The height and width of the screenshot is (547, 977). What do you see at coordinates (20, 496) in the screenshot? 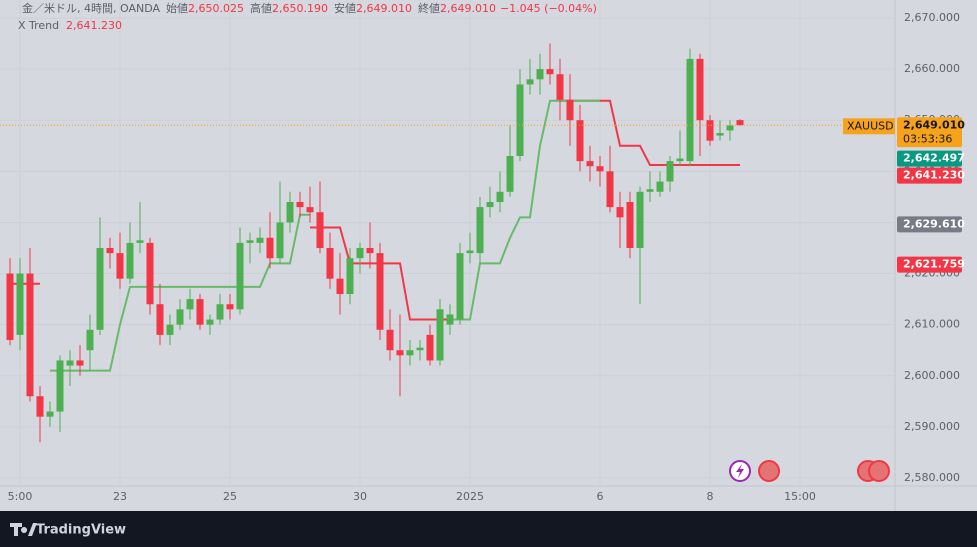
I see `x-tick-label: 5:00` at bounding box center [20, 496].